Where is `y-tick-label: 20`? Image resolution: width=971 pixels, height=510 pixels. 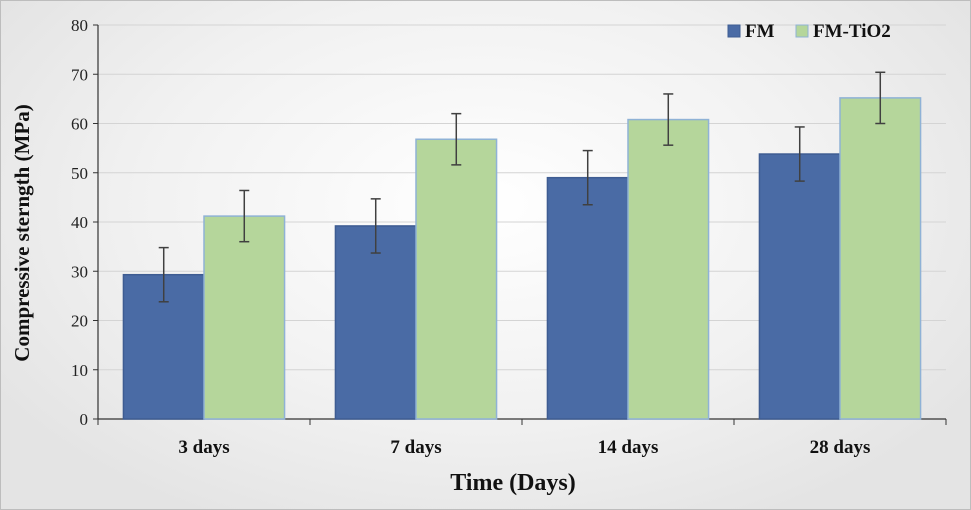
y-tick-label: 20 is located at coordinates (79, 321).